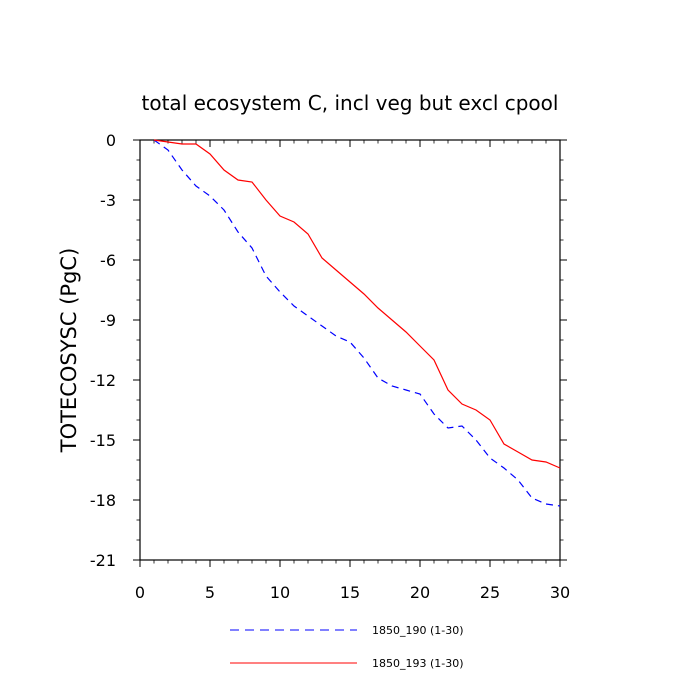  What do you see at coordinates (108, 320) in the screenshot?
I see `y-tick-label: -9` at bounding box center [108, 320].